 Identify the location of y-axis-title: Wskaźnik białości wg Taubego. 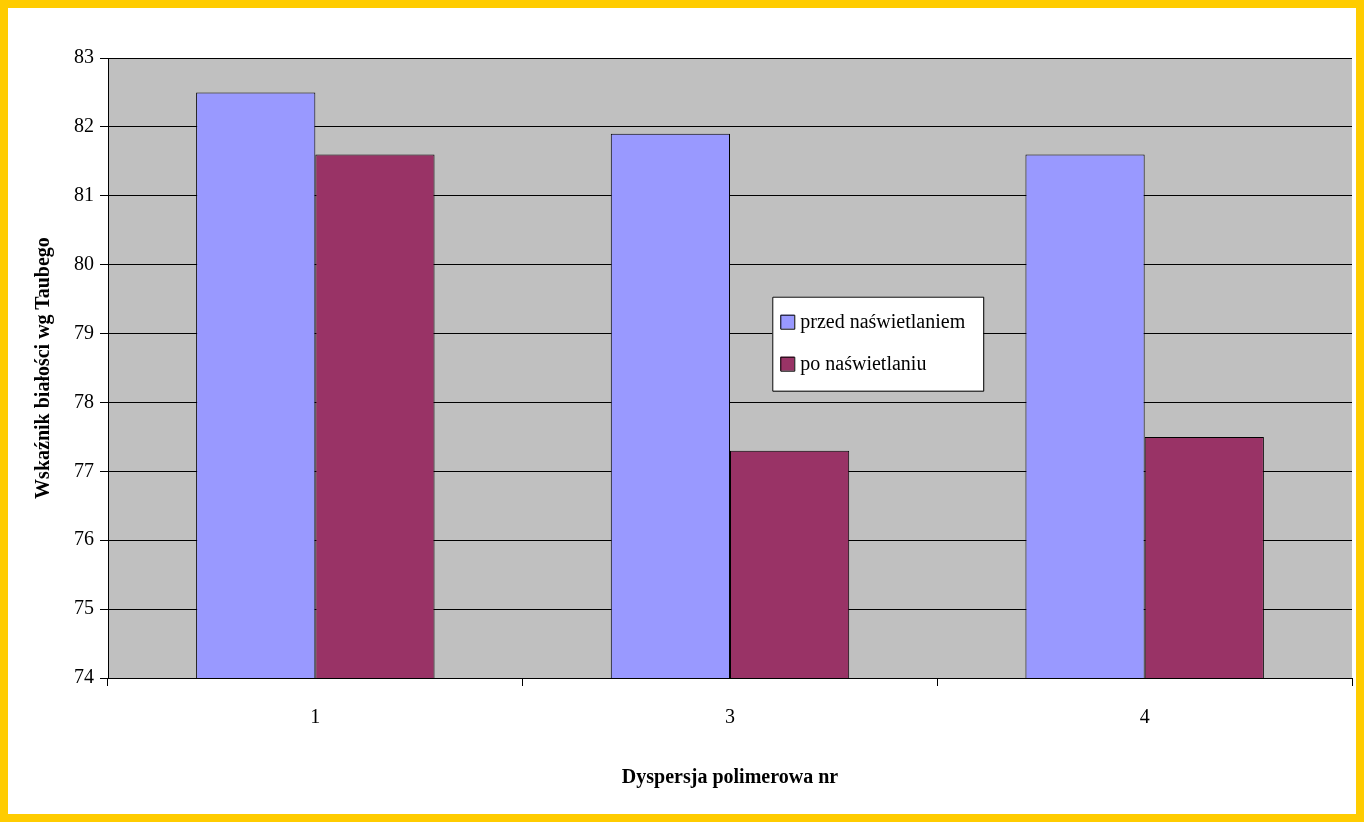
(43, 368).